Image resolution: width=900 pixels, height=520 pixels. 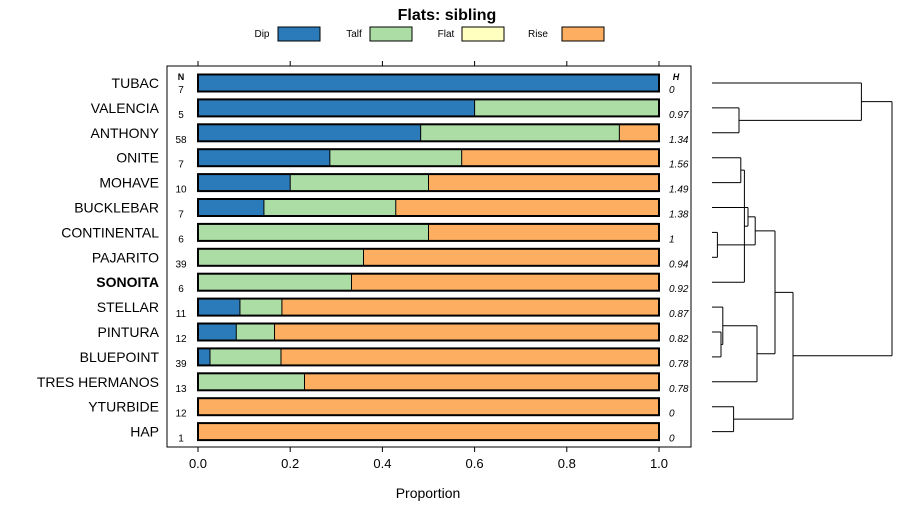 What do you see at coordinates (125, 133) in the screenshot?
I see `row-label: ANTHONY` at bounding box center [125, 133].